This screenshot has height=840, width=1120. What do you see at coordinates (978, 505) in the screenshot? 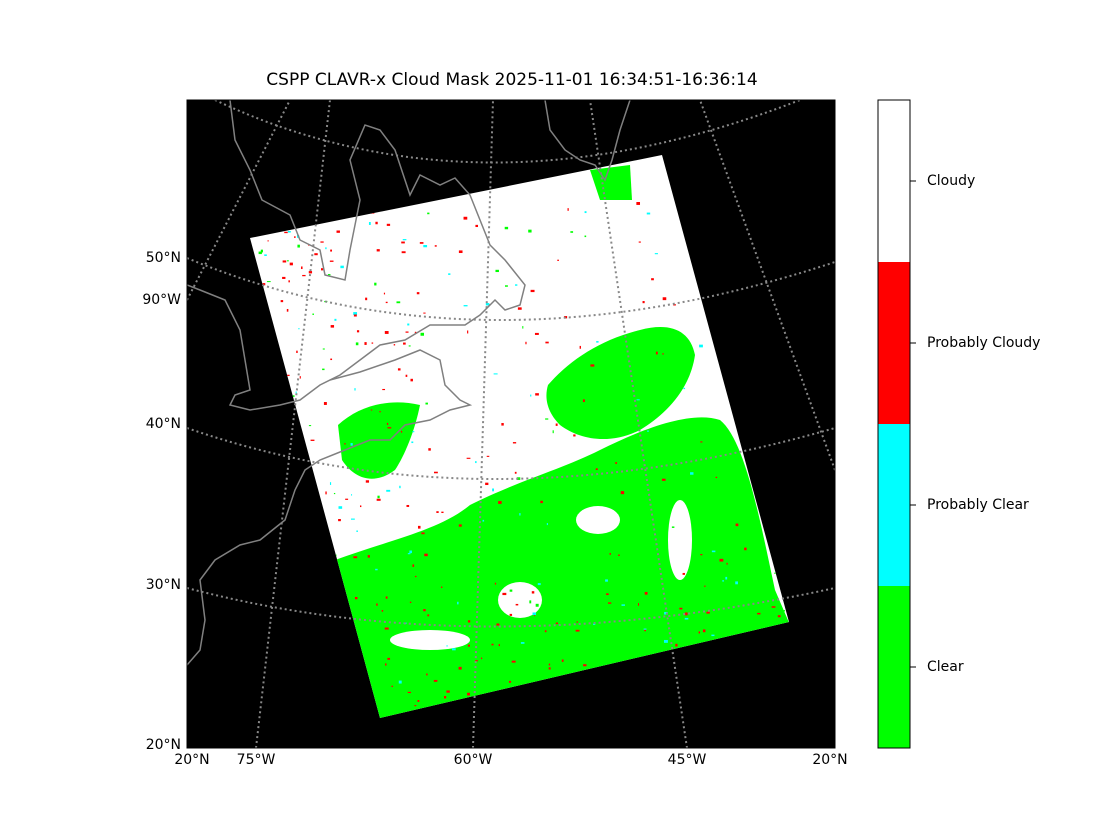
I see `colorbar-label: Probably Clear` at bounding box center [978, 505].